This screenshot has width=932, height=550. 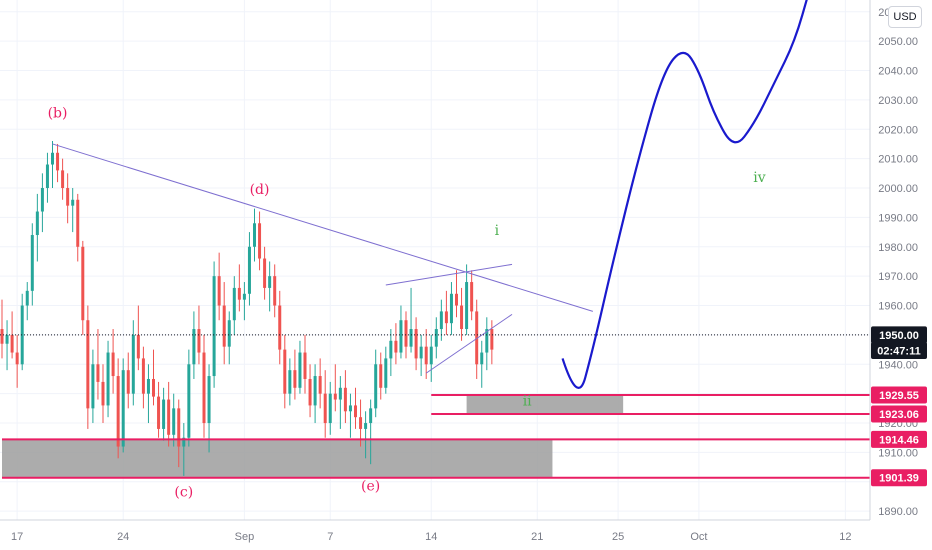 I want to click on support-zones, so click(x=313, y=436).